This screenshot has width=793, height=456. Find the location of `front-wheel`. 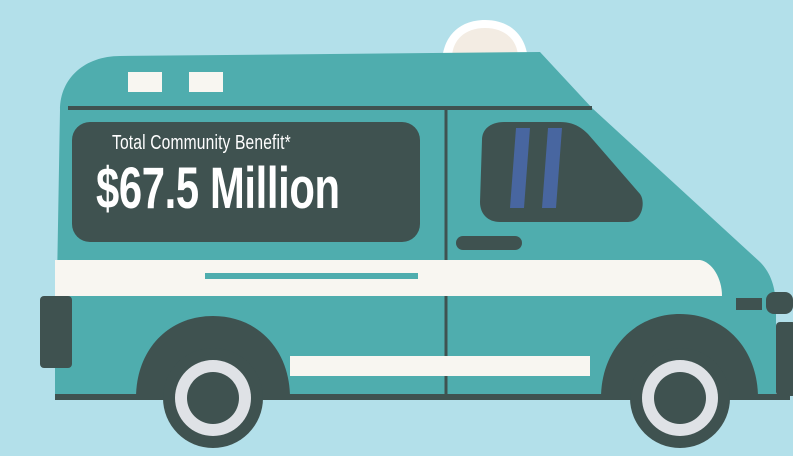

front-wheel is located at coordinates (680, 398).